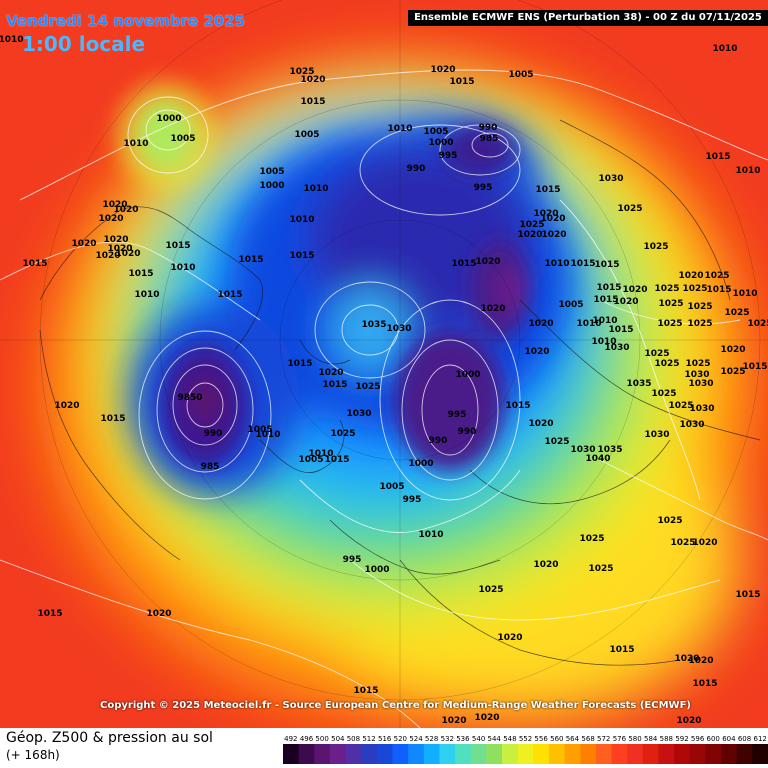 The image size is (768, 768). What do you see at coordinates (205, 400) in the screenshot?
I see `deep-core-west` at bounding box center [205, 400].